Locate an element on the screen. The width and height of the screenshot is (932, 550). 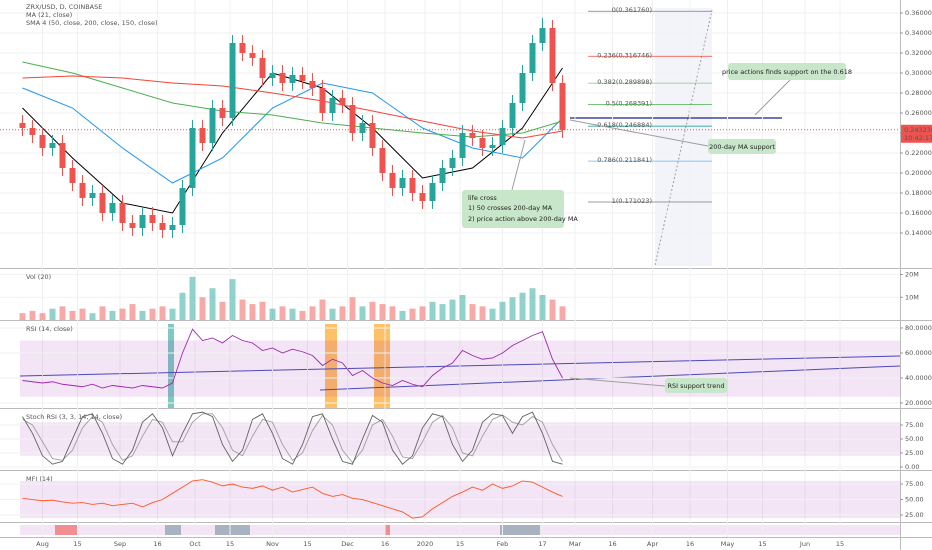
fib-label: 0.618(0.246884) is located at coordinates (624, 125).